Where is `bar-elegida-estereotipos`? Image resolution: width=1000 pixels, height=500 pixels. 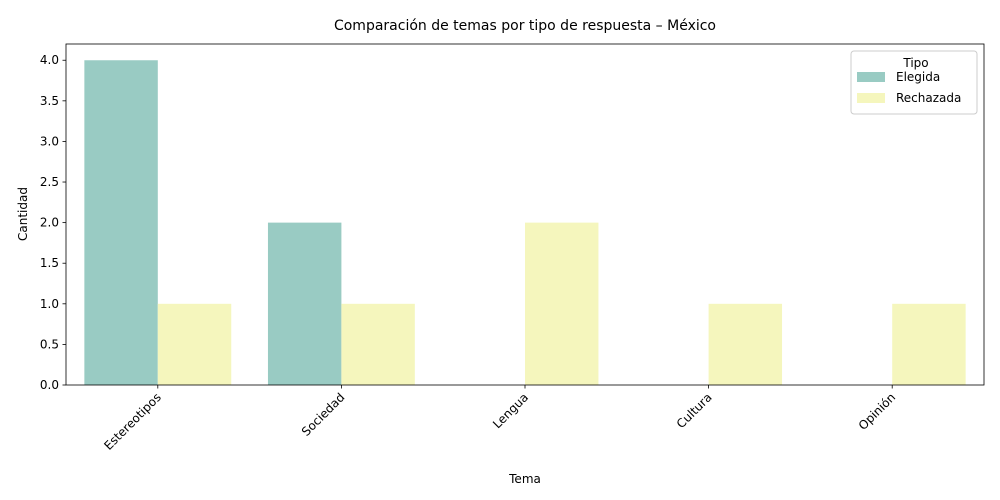 bar-elegida-estereotipos is located at coordinates (121, 223).